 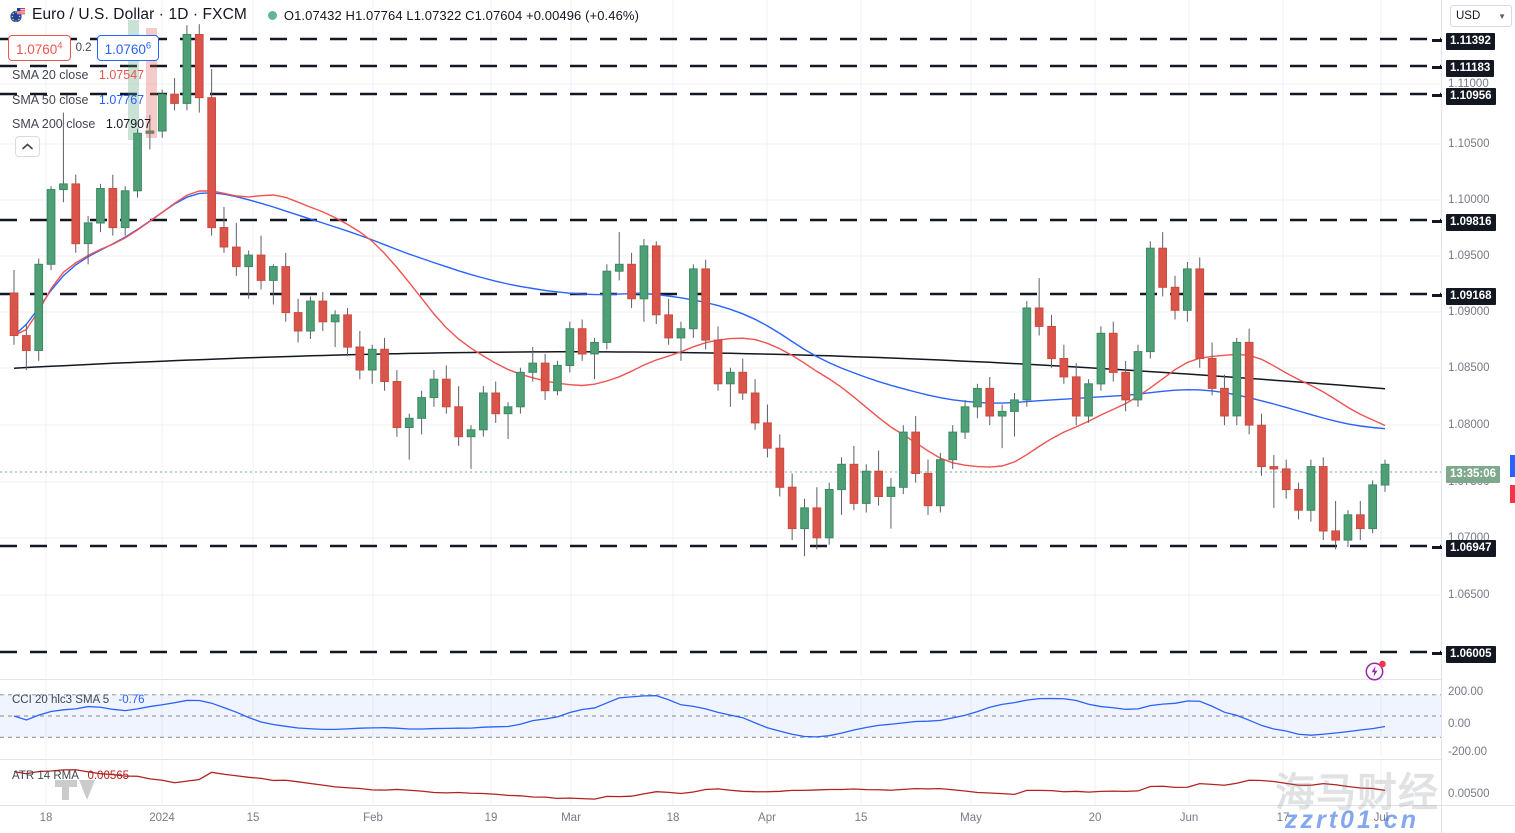 I want to click on legend-cci: CCI 20 hlc3 SMA 5 -0.76, so click(x=78, y=700).